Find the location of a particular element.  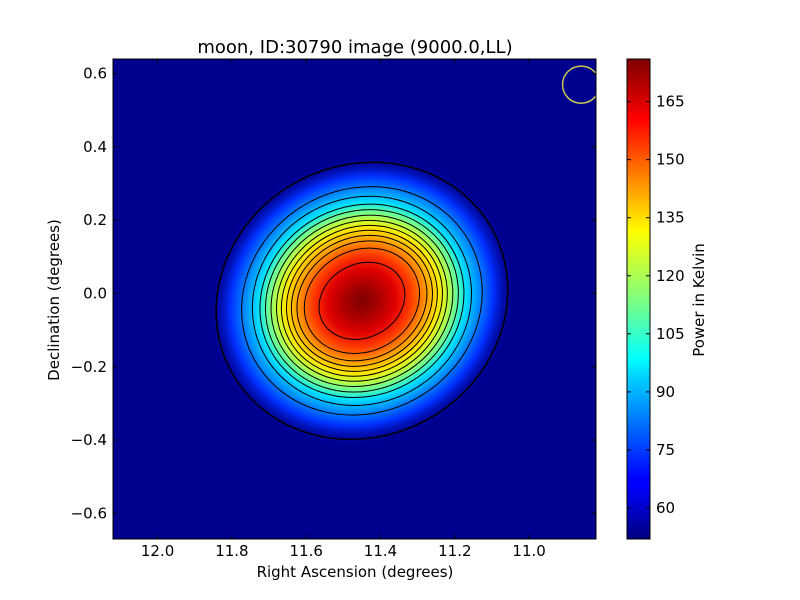

x-tick-label: 11.8 is located at coordinates (231, 551).